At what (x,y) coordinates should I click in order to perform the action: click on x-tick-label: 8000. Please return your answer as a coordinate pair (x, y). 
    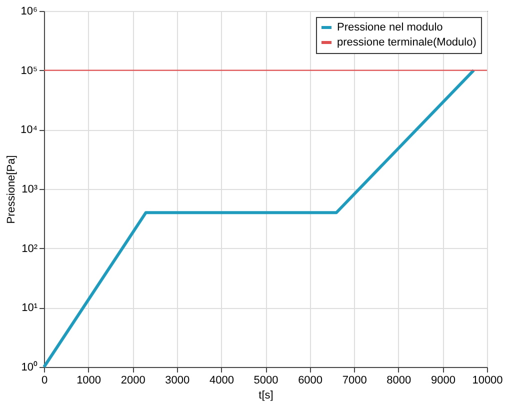
    Looking at the image, I should click on (399, 380).